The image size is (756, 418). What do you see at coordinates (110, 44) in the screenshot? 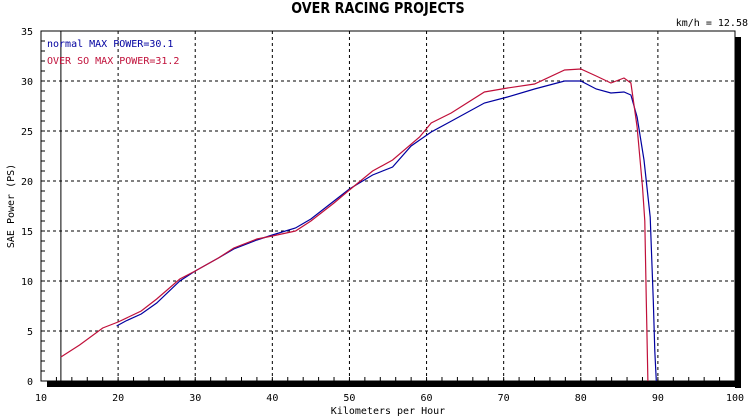
I see `legend-entry: normal MAX POWER=30.1` at bounding box center [110, 44].